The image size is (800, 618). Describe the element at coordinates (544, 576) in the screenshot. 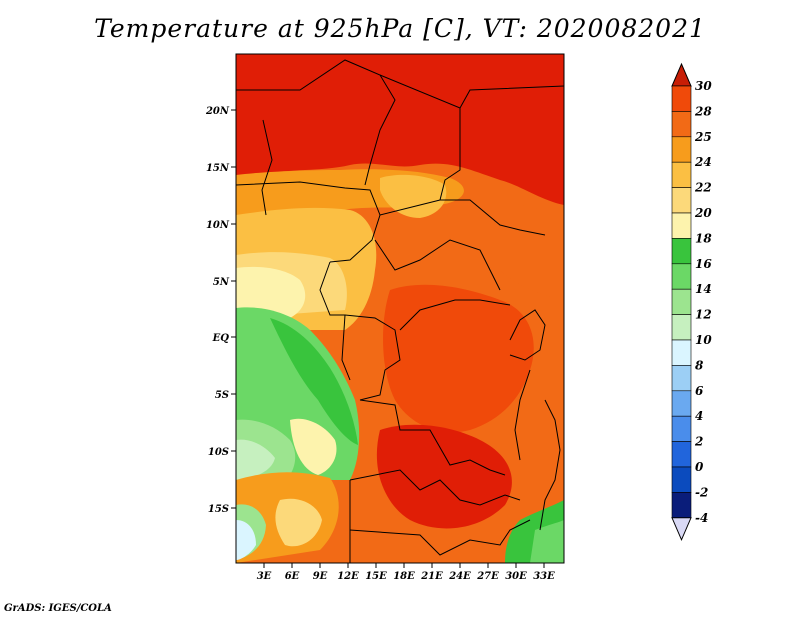

I see `lon-label-33e: 33E` at that location.